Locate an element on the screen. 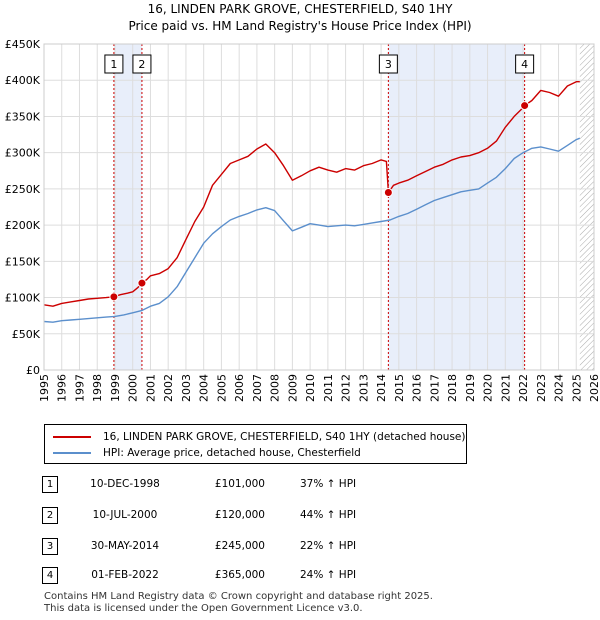  x-tick-label: 2011 is located at coordinates (328, 388).